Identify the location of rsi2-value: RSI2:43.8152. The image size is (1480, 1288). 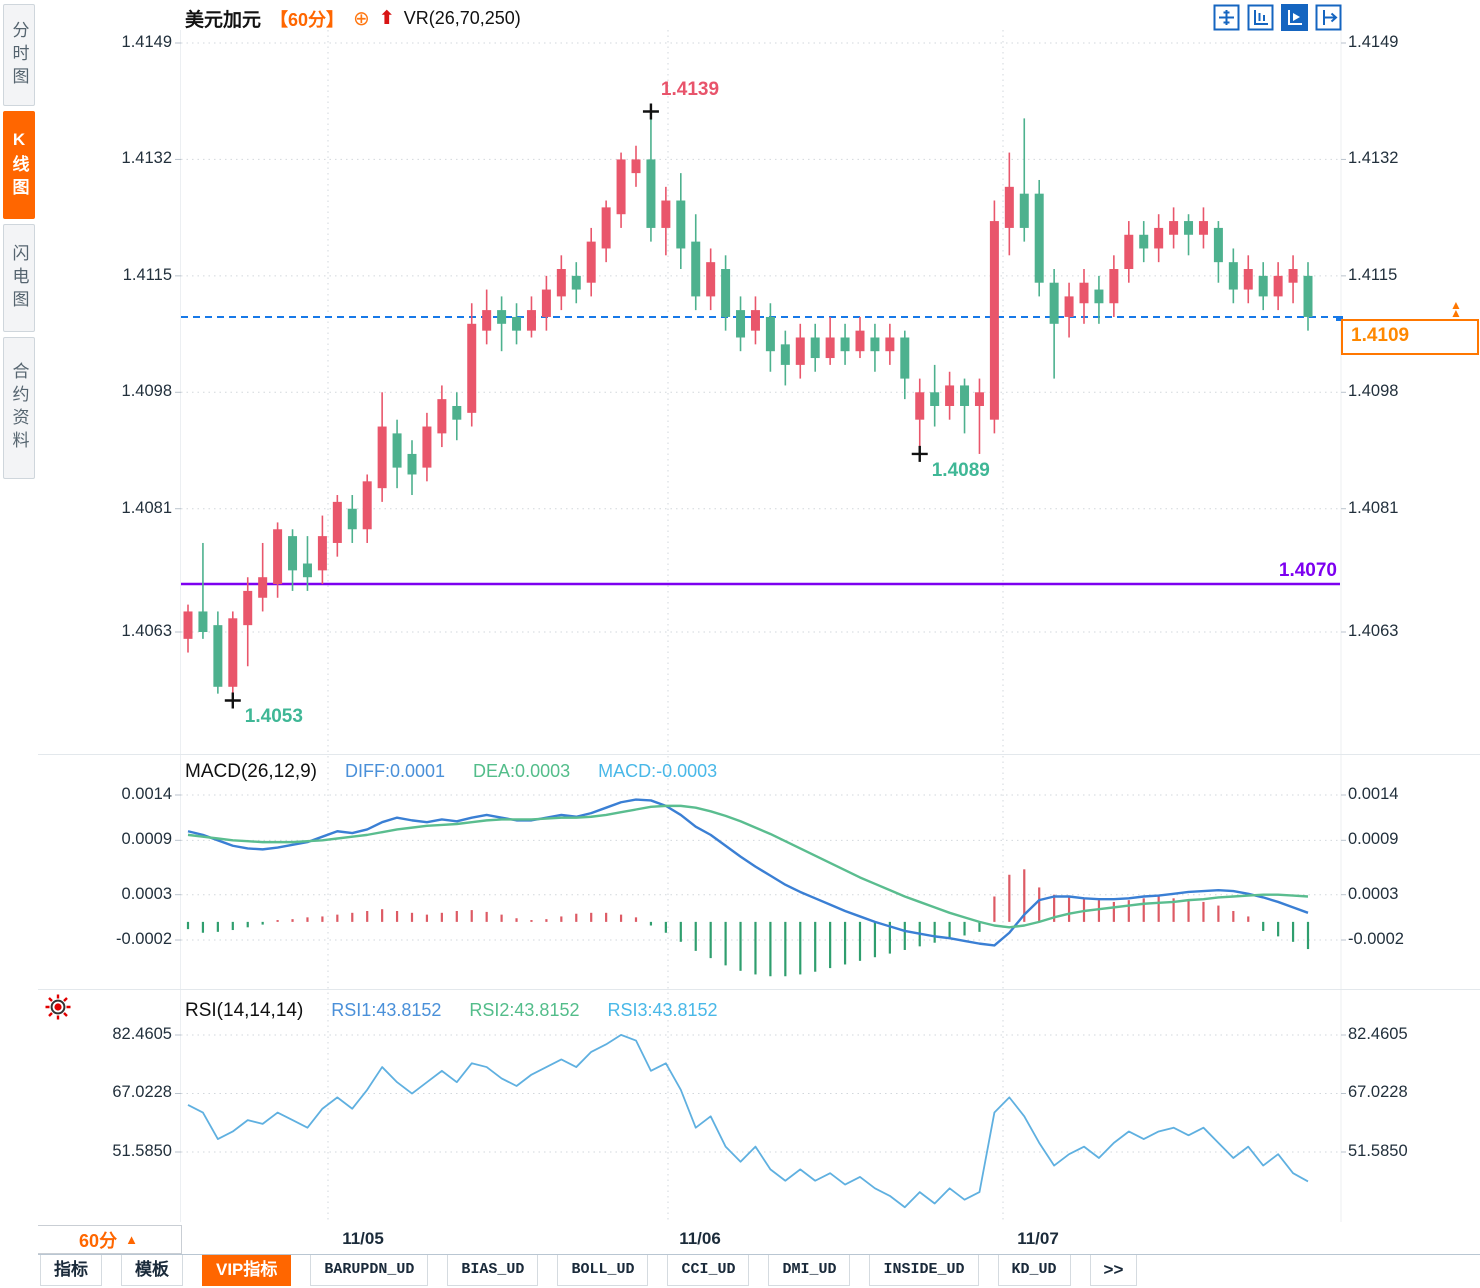
(524, 1010).